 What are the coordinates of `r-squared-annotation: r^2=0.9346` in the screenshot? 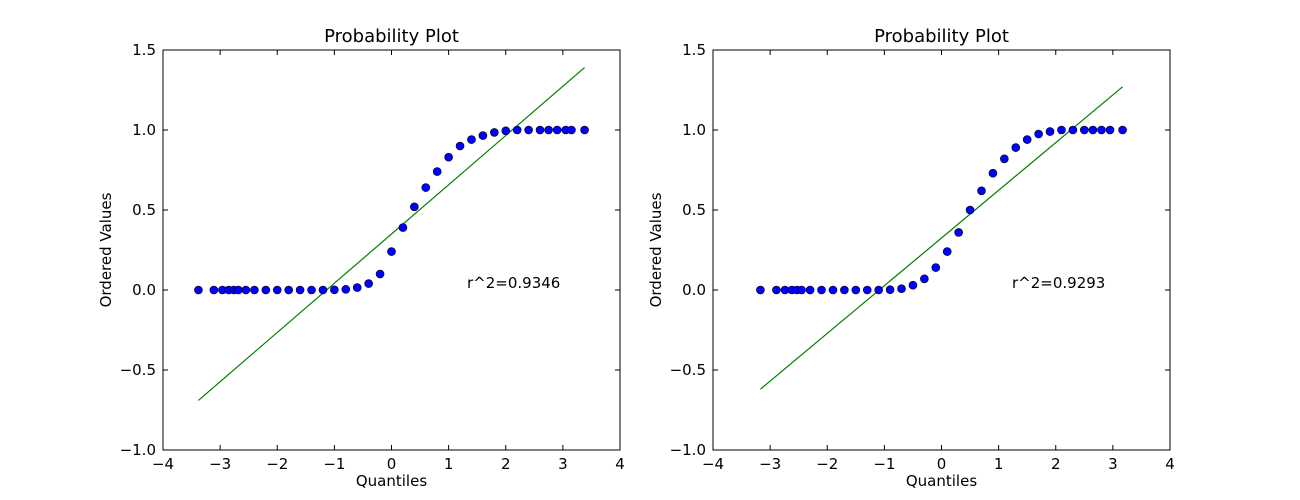 It's located at (513, 283).